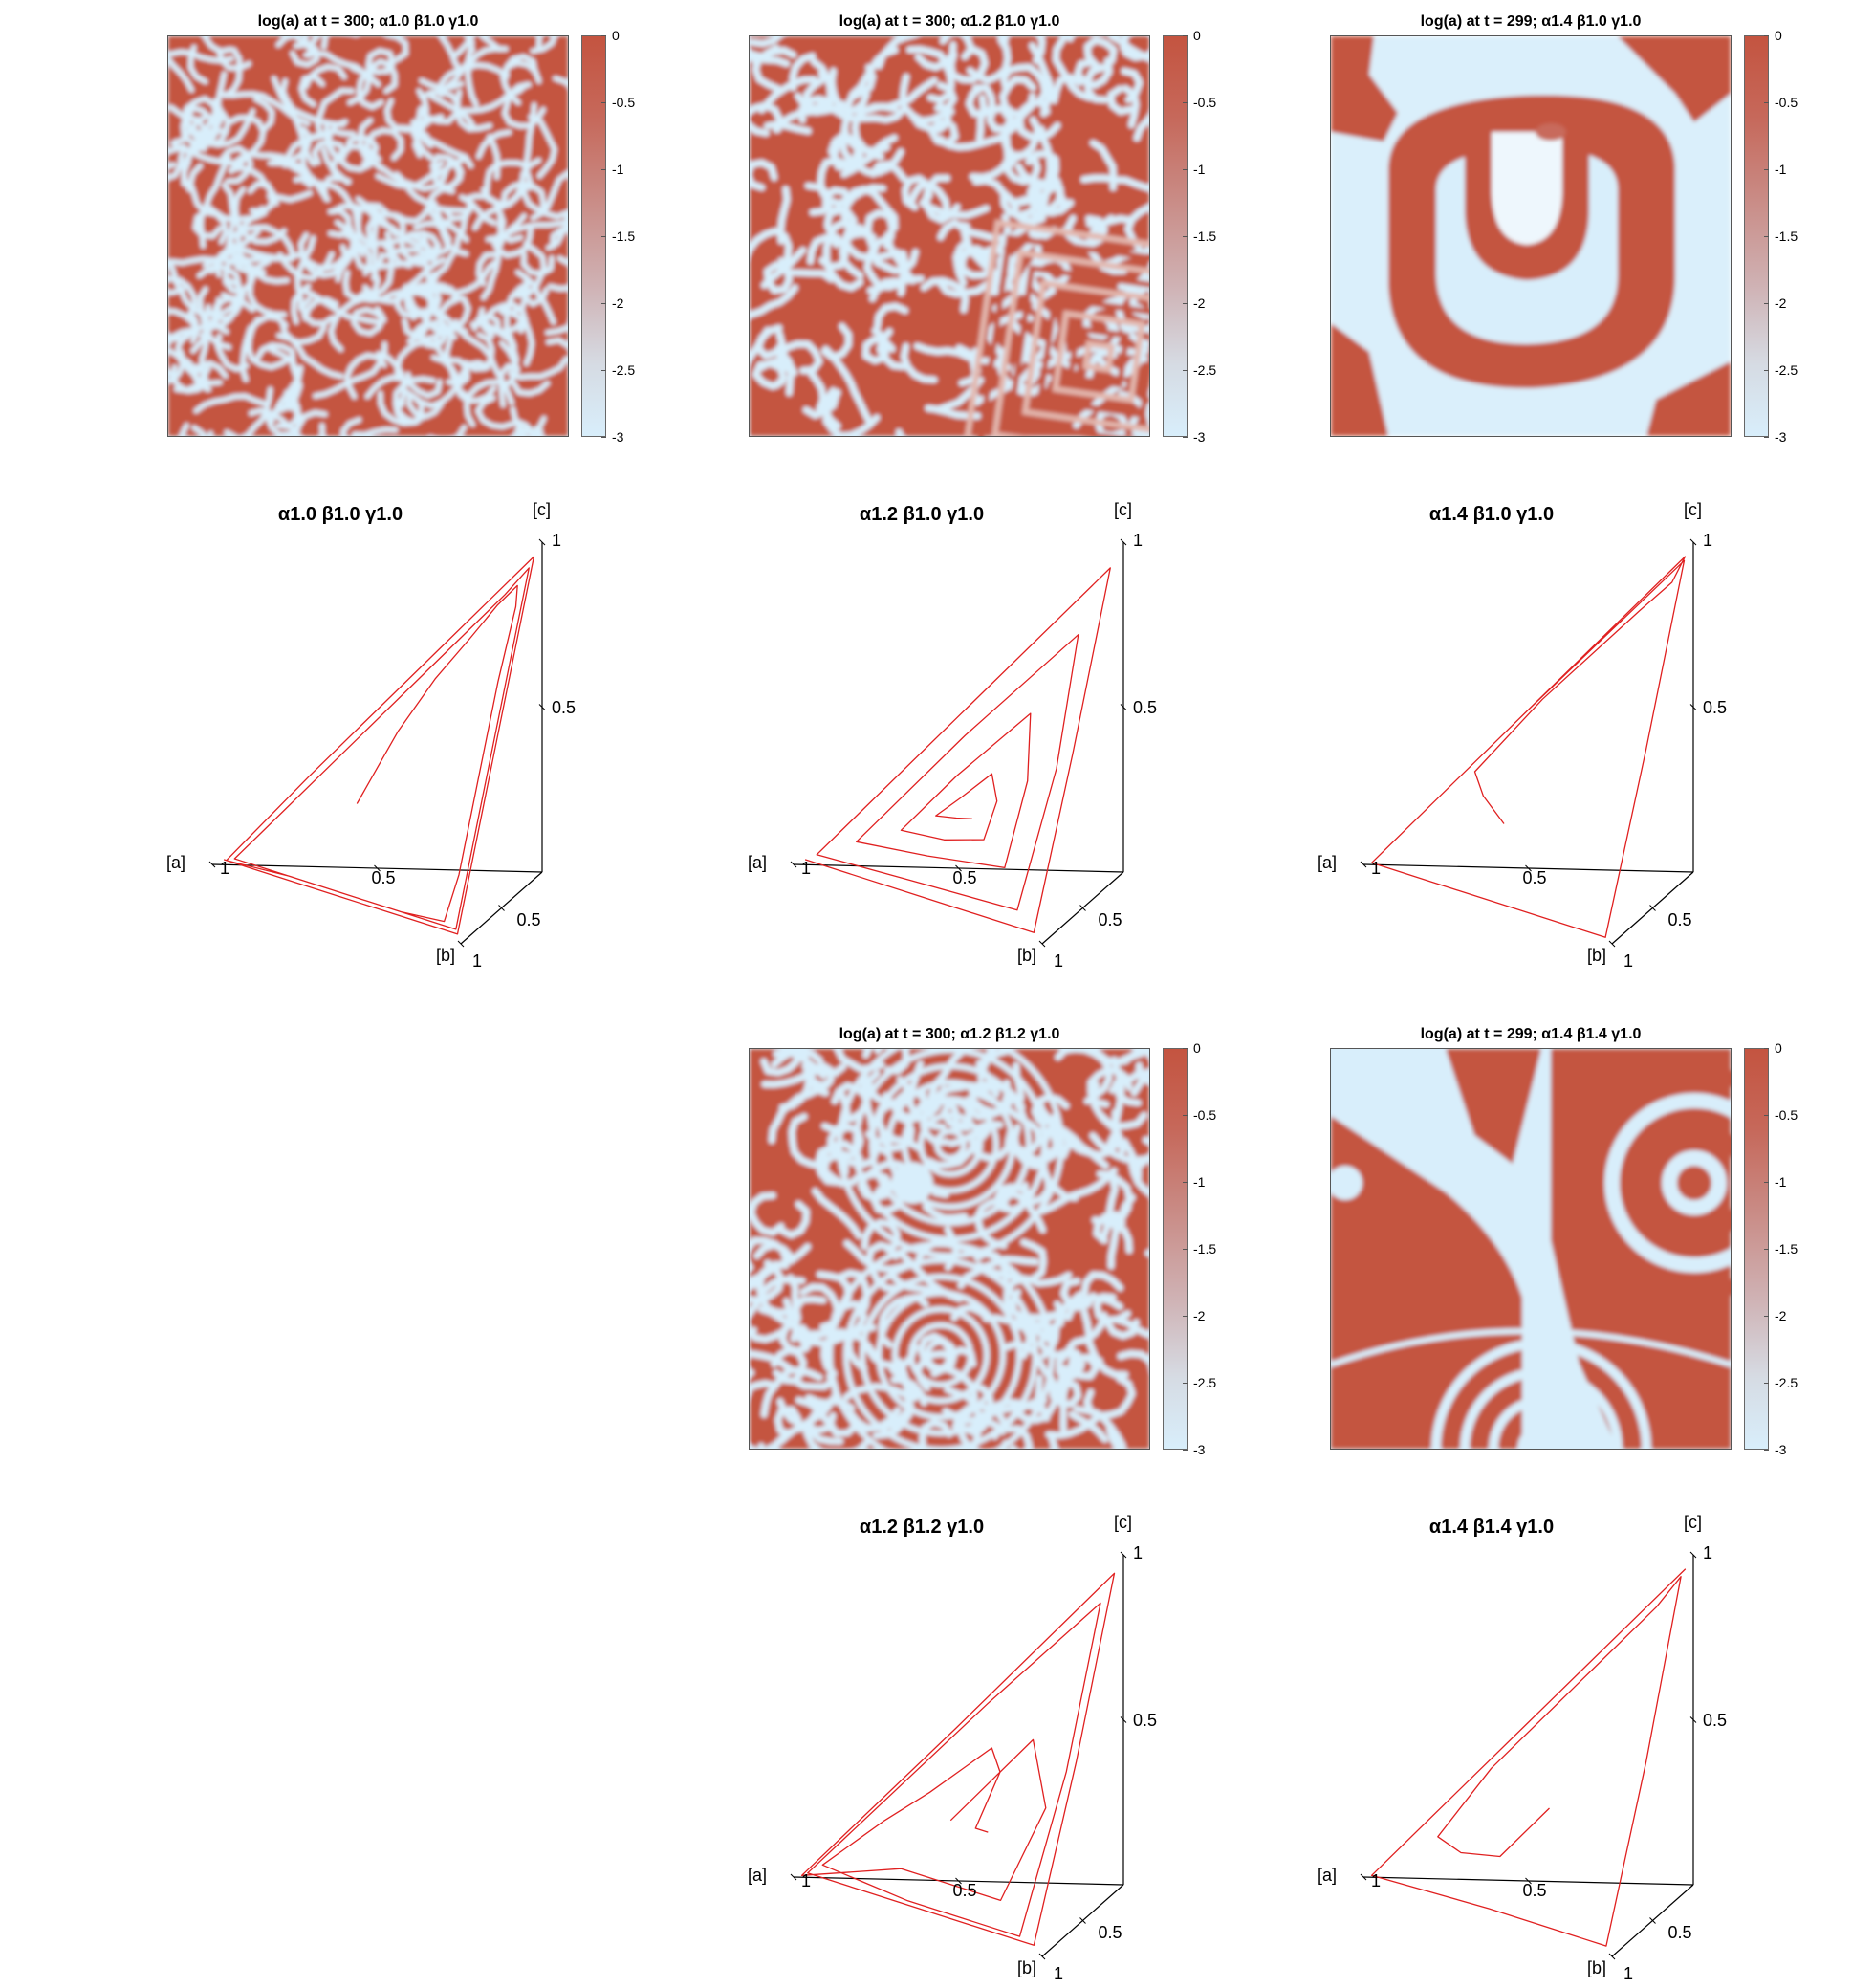 The height and width of the screenshot is (1988, 1874). What do you see at coordinates (618, 169) in the screenshot?
I see `colorbar-tick-label: -1` at bounding box center [618, 169].